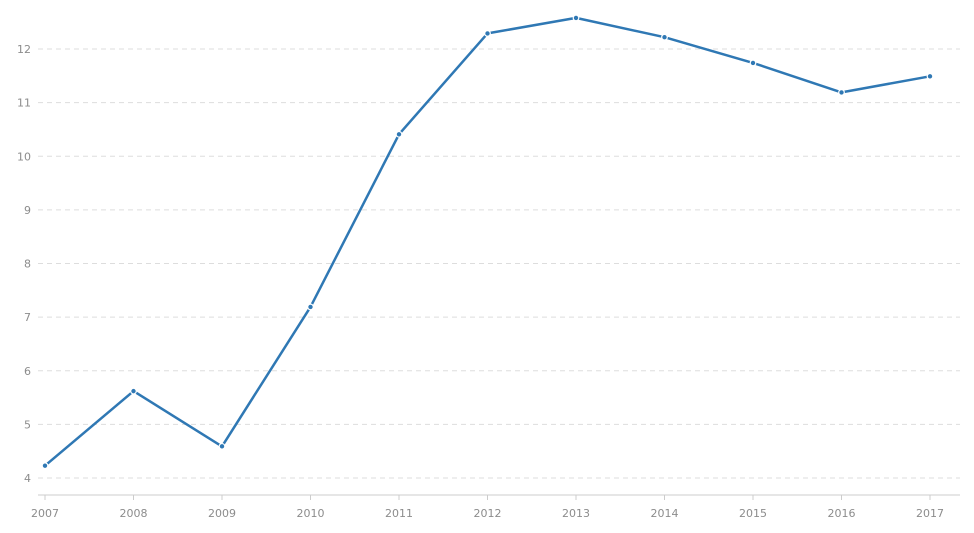 The width and height of the screenshot is (974, 533). What do you see at coordinates (27, 424) in the screenshot?
I see `y-tick-label: 5` at bounding box center [27, 424].